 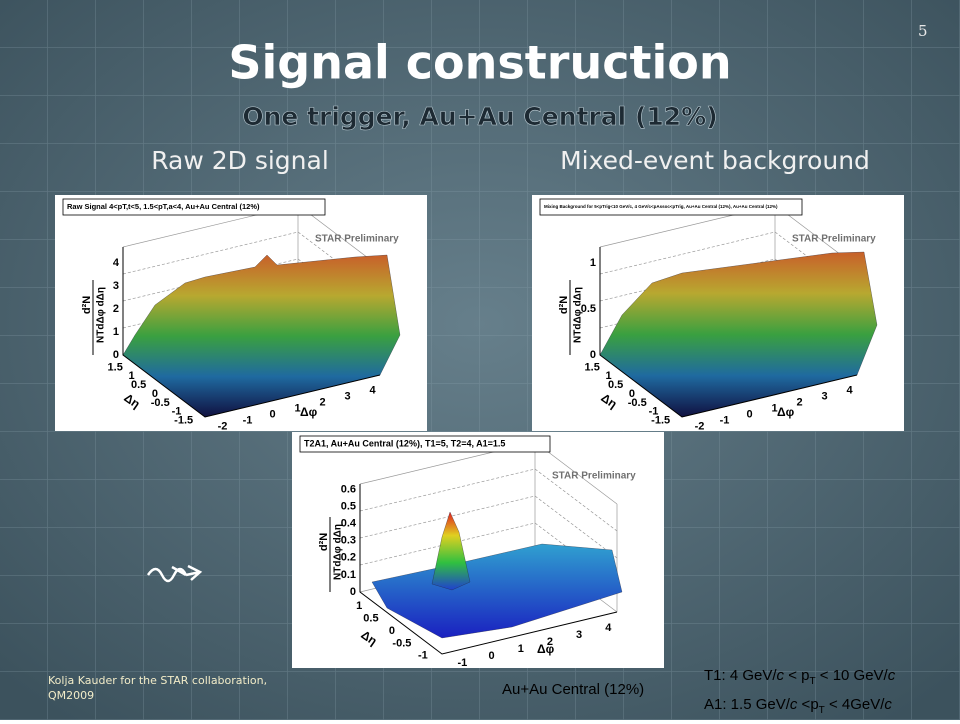 I want to click on t1-cut: T1: 4 GeV/c < pT < 10 GeV/c, so click(x=800, y=677).